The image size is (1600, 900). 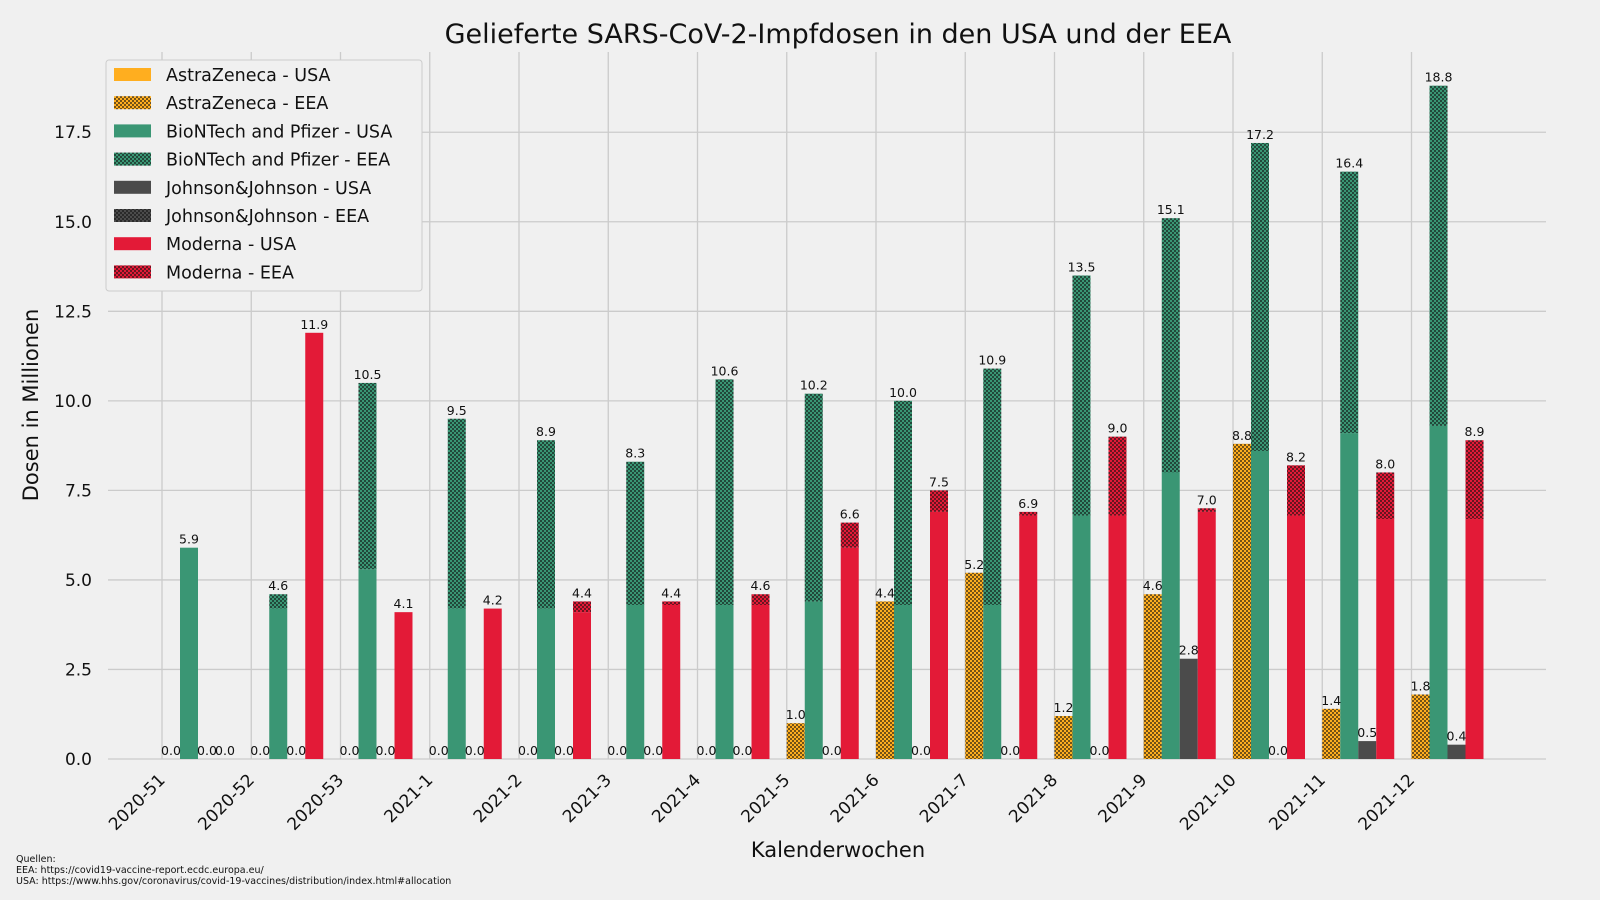 What do you see at coordinates (78, 670) in the screenshot?
I see `y-tick-label: 2.5` at bounding box center [78, 670].